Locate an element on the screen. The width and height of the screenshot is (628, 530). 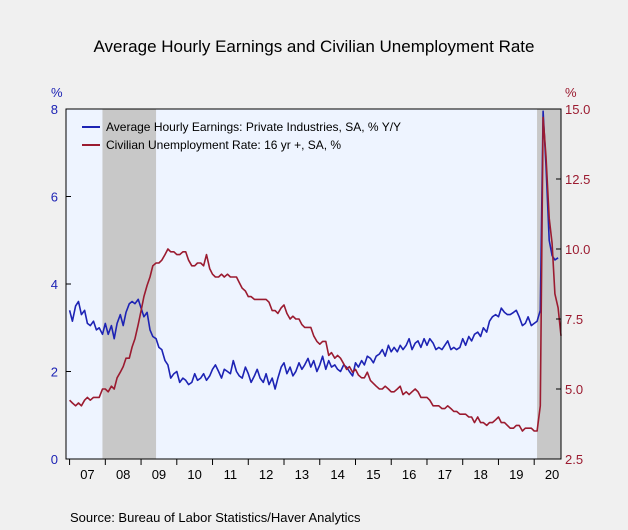
x-tick-label: 09 is located at coordinates (159, 474).